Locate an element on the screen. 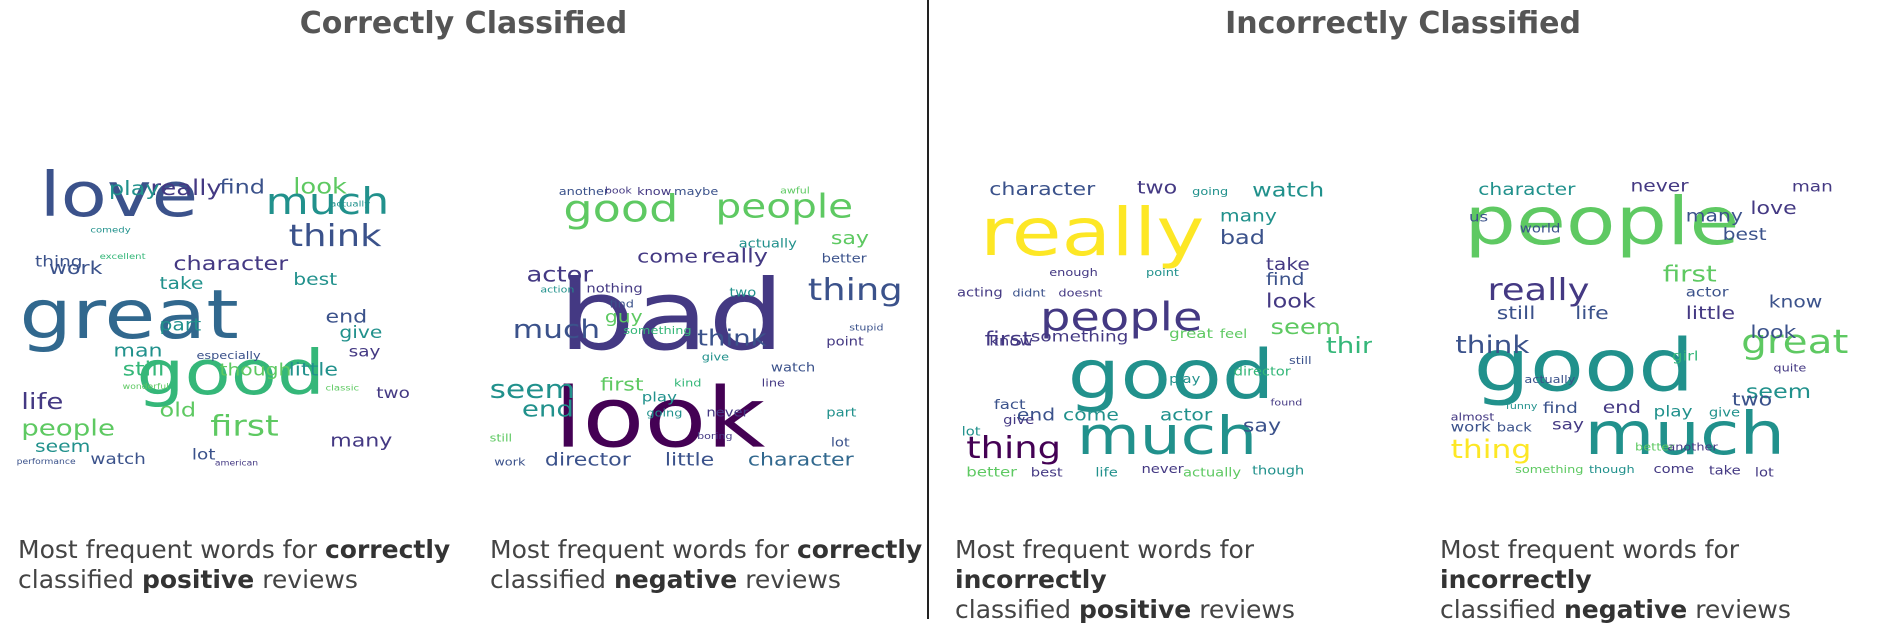 Image resolution: width=1877 pixels, height=625 pixels. caption-emphasis: incorrectly is located at coordinates (1516, 579).